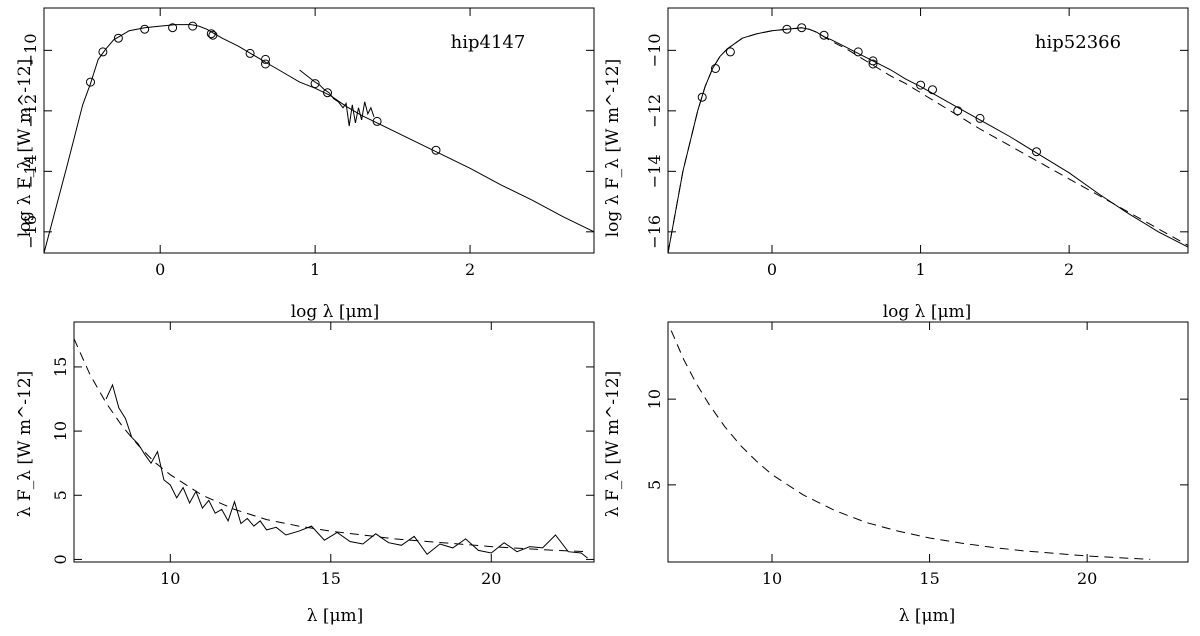  Describe the element at coordinates (60, 559) in the screenshot. I see `y-tick-label: 0` at that location.